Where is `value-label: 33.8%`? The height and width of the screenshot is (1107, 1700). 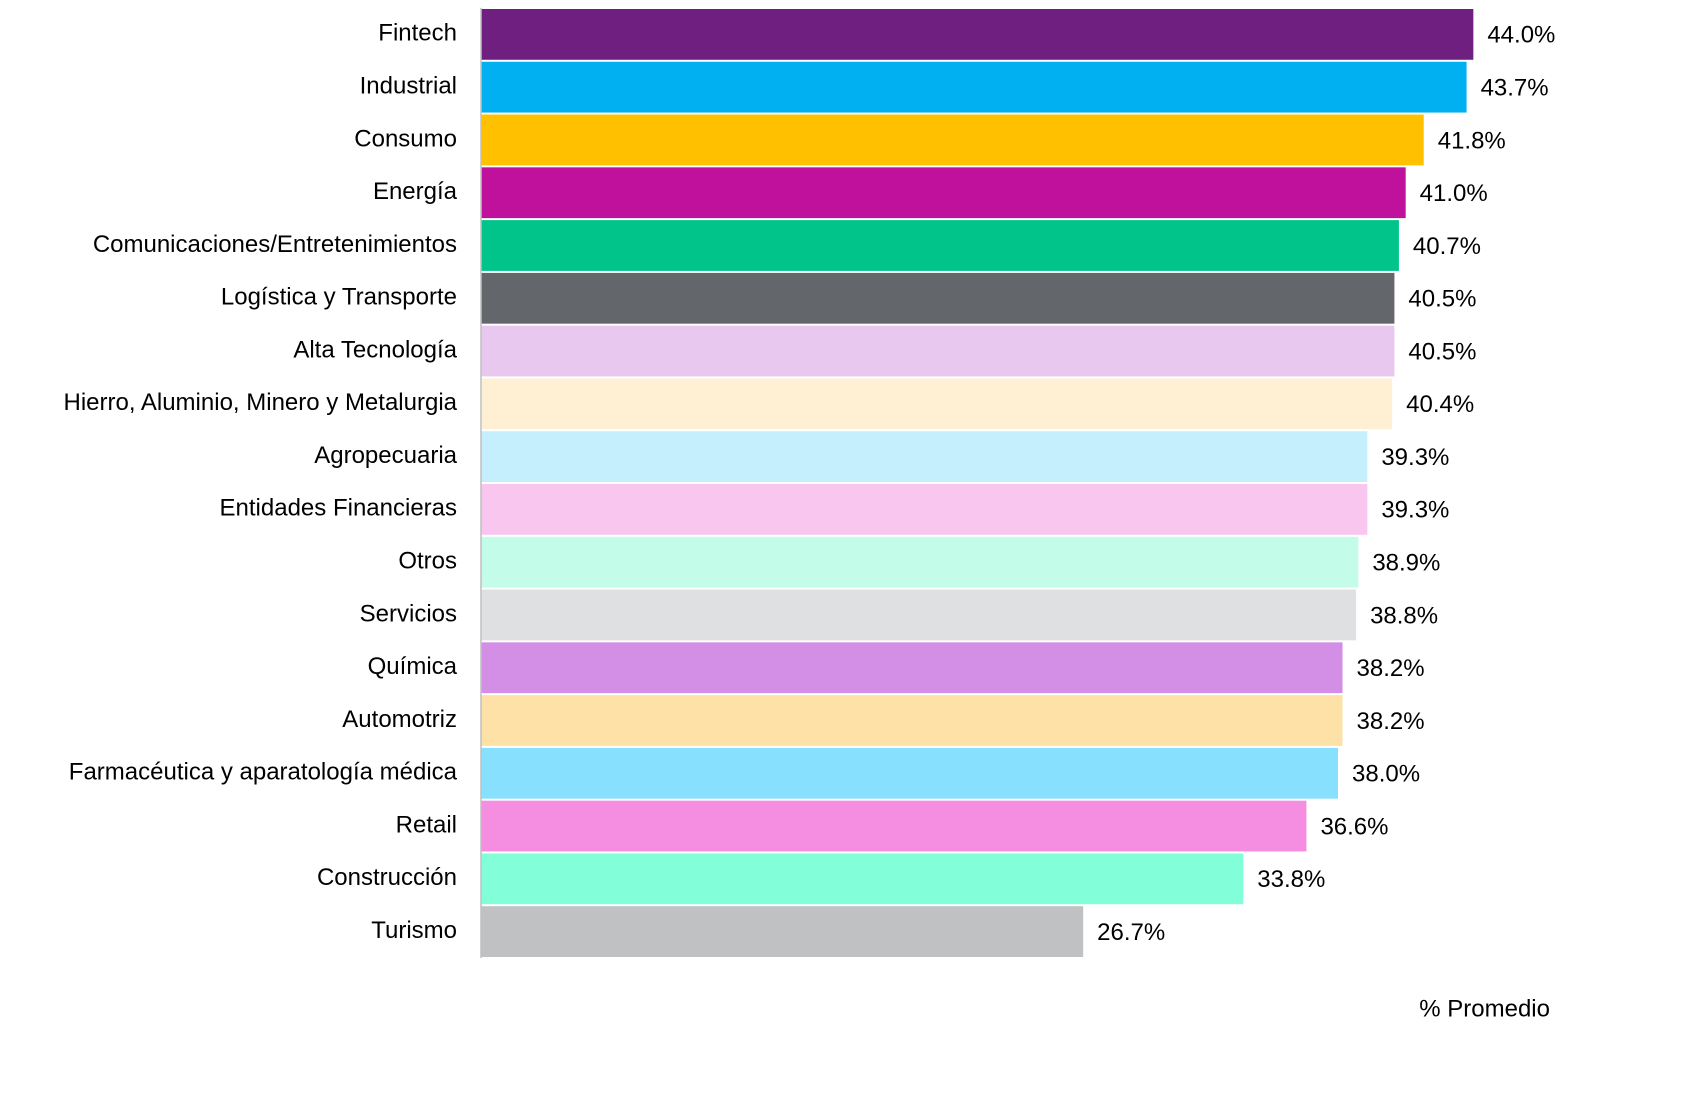
value-label: 33.8% is located at coordinates (1291, 879).